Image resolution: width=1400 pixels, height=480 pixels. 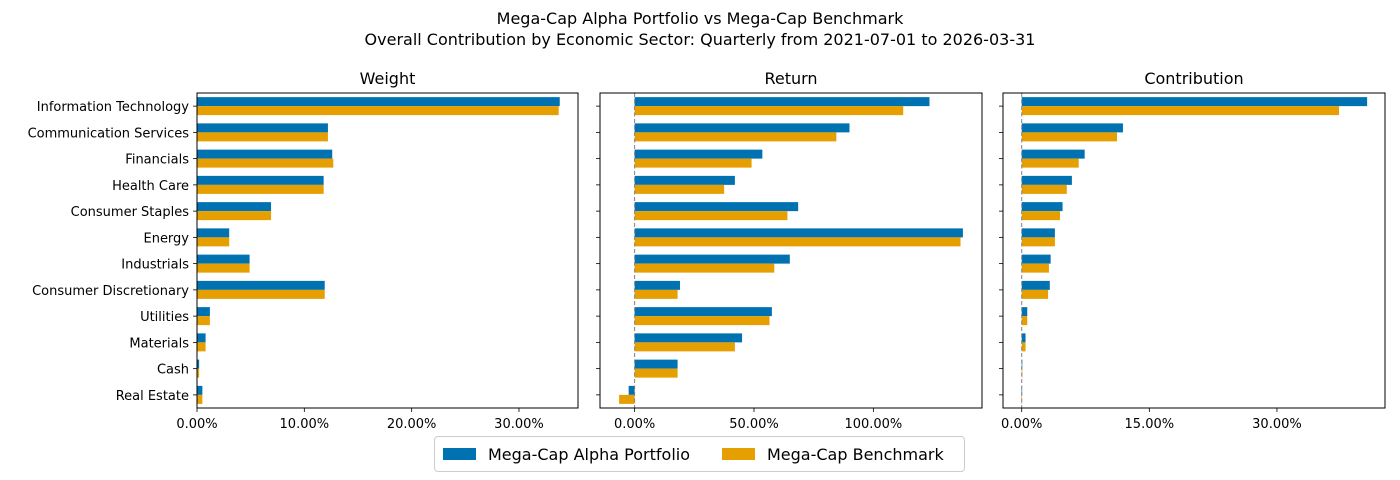 I want to click on x-tick-label: 50.00%, so click(x=754, y=424).